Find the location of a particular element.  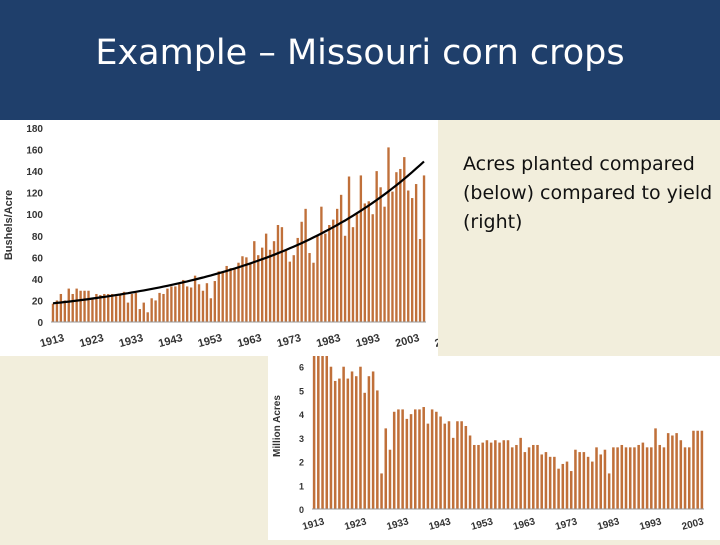

x-tick-label: 1983 is located at coordinates (328, 341).